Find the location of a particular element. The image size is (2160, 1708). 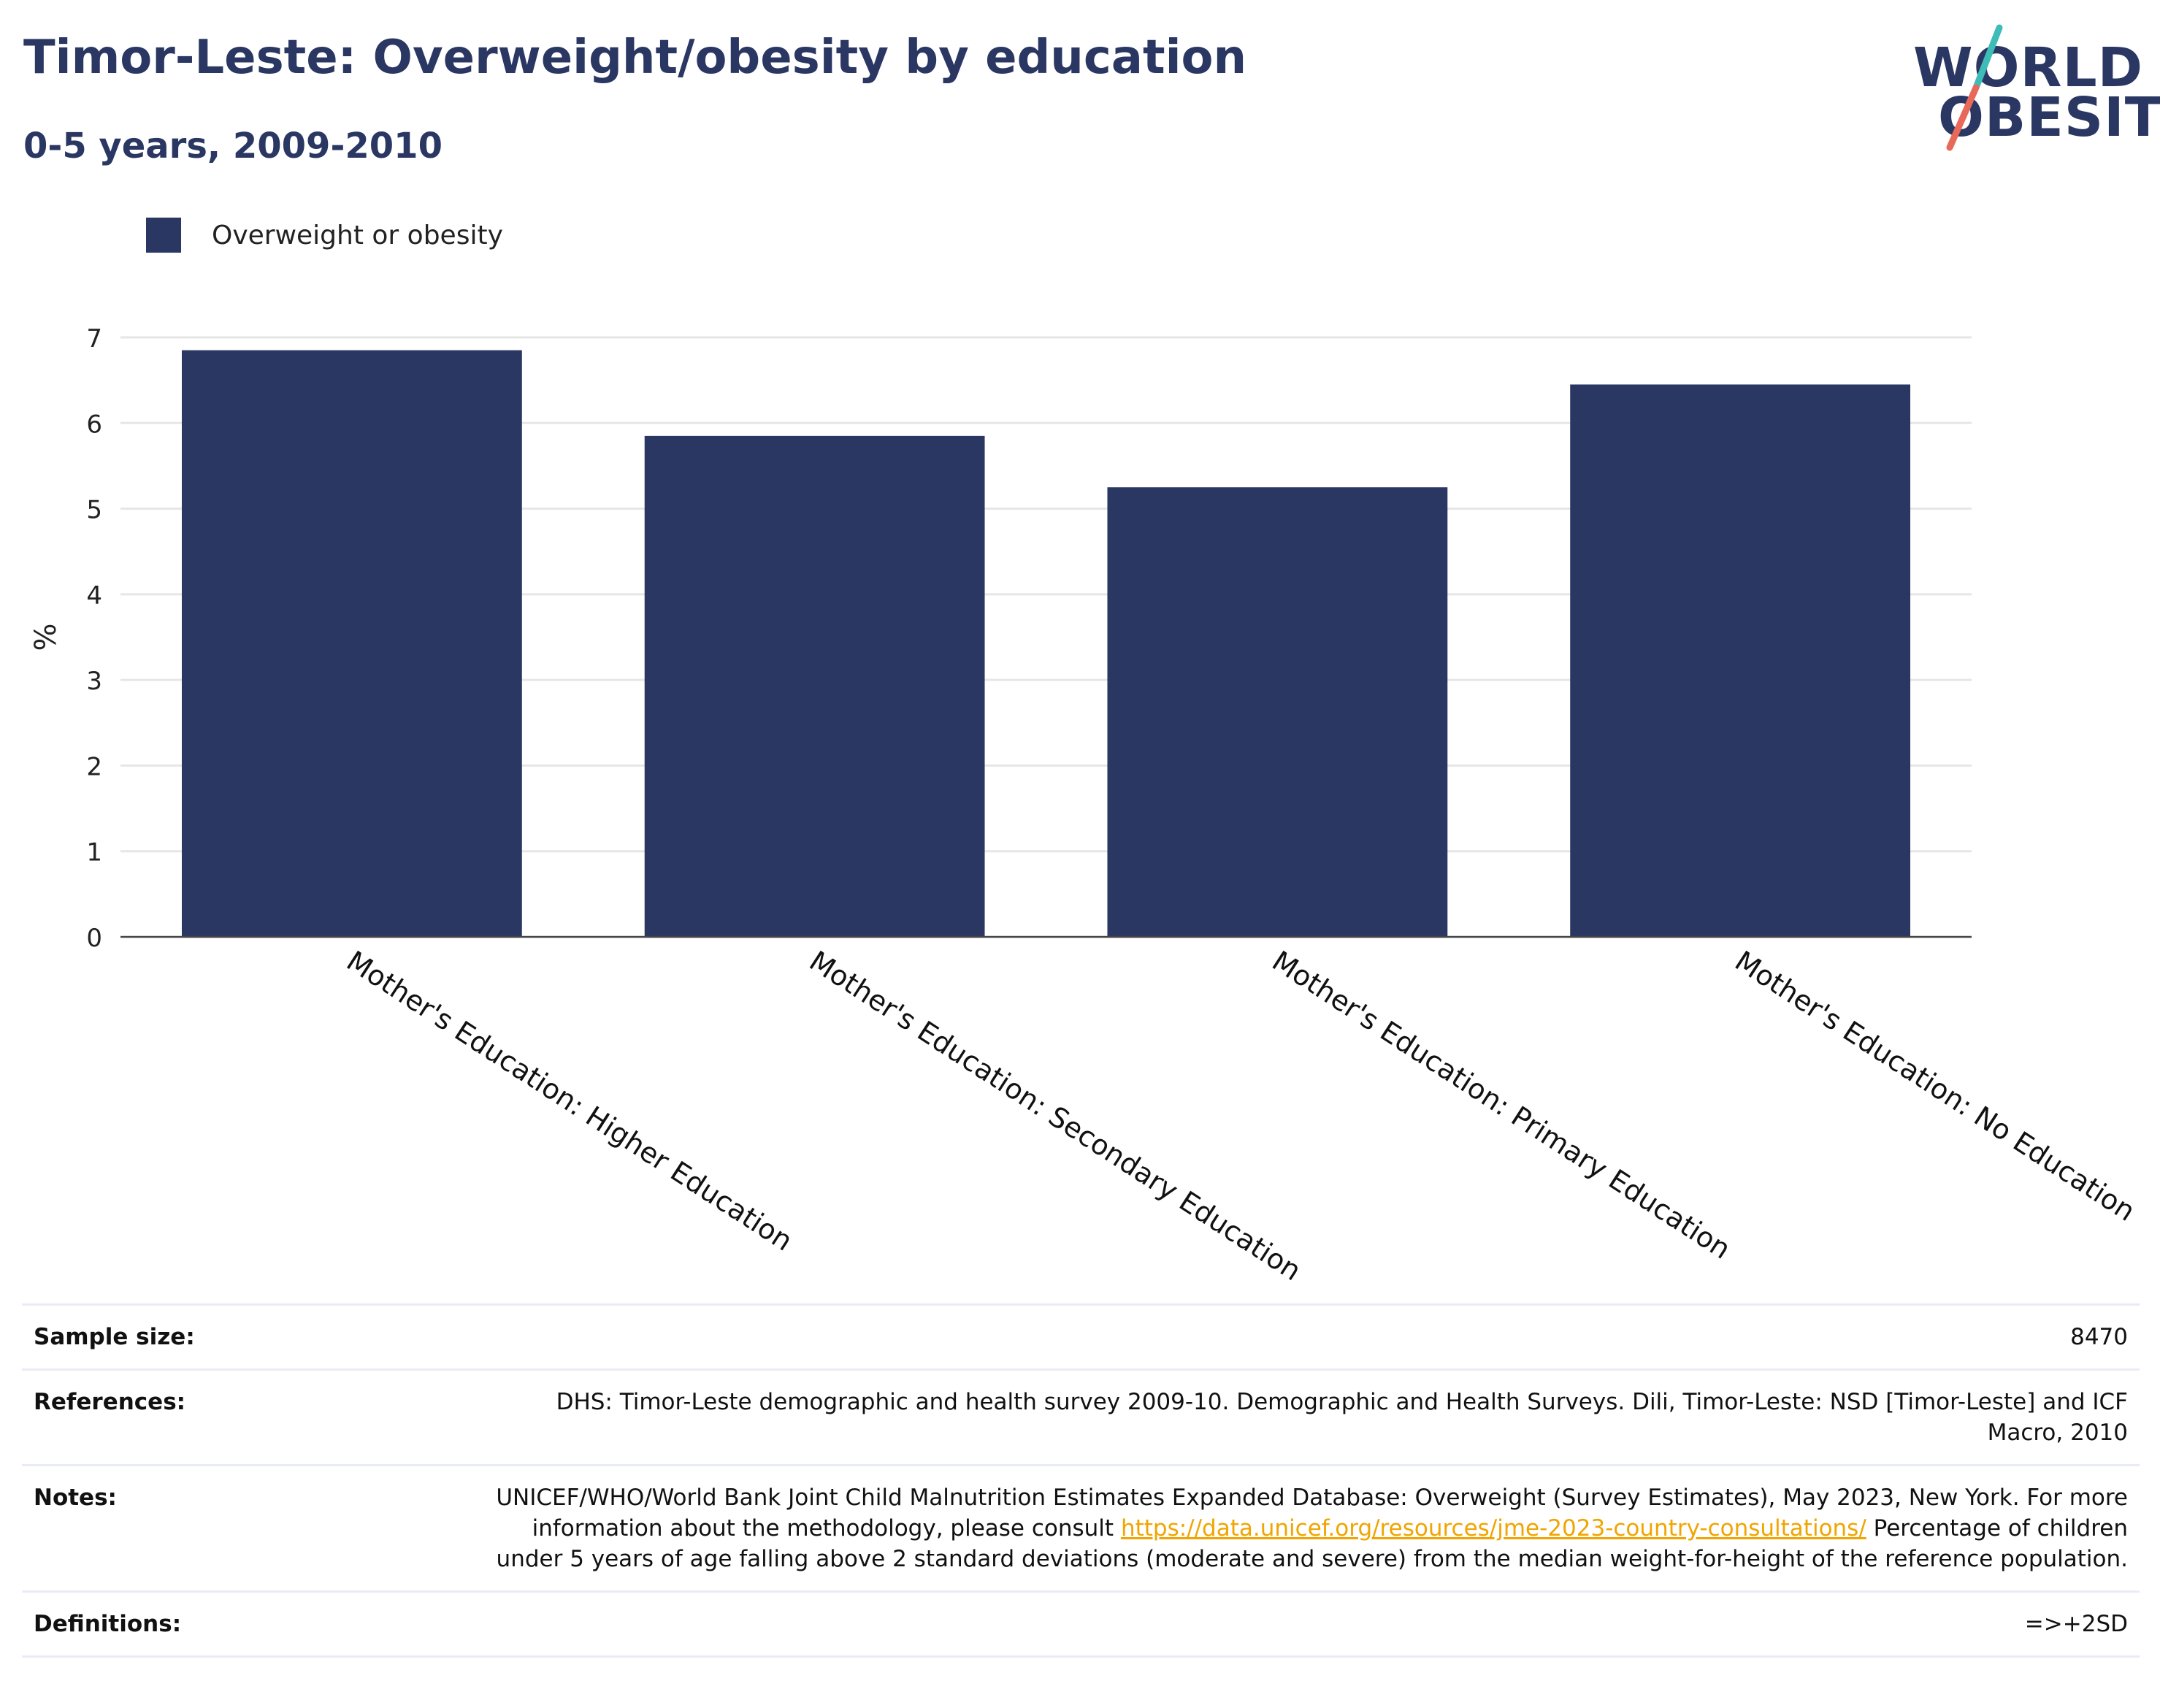

y-tick-label: 2 is located at coordinates (94, 766).